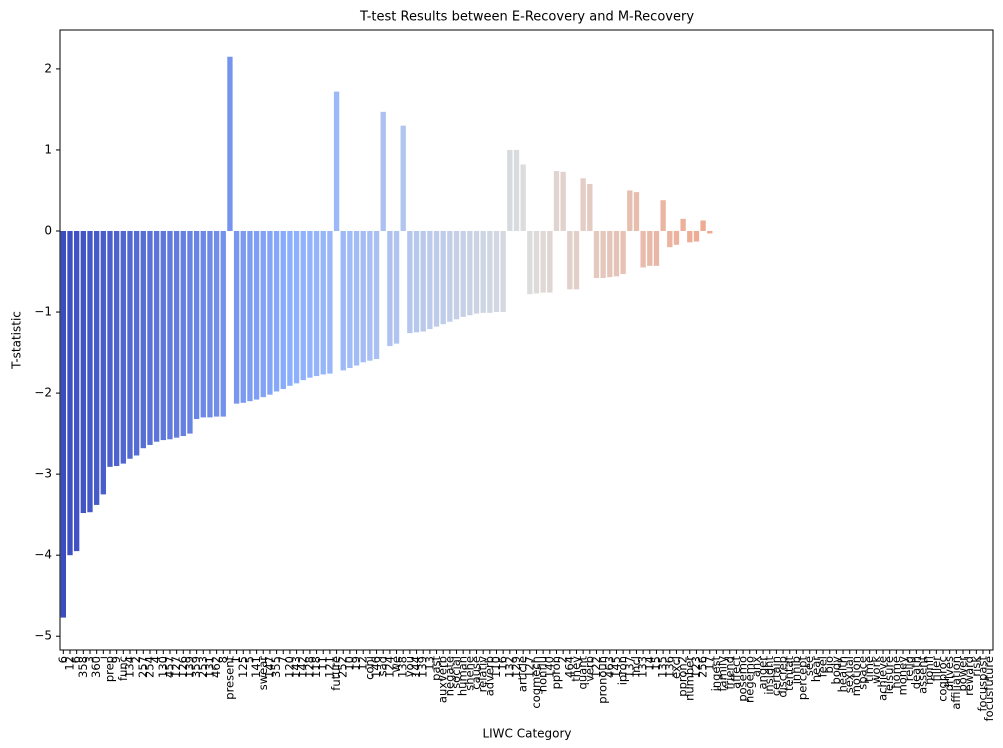 The width and height of the screenshot is (1003, 748). What do you see at coordinates (436, 668) in the screenshot?
I see `x-tick-label: past` at bounding box center [436, 668].